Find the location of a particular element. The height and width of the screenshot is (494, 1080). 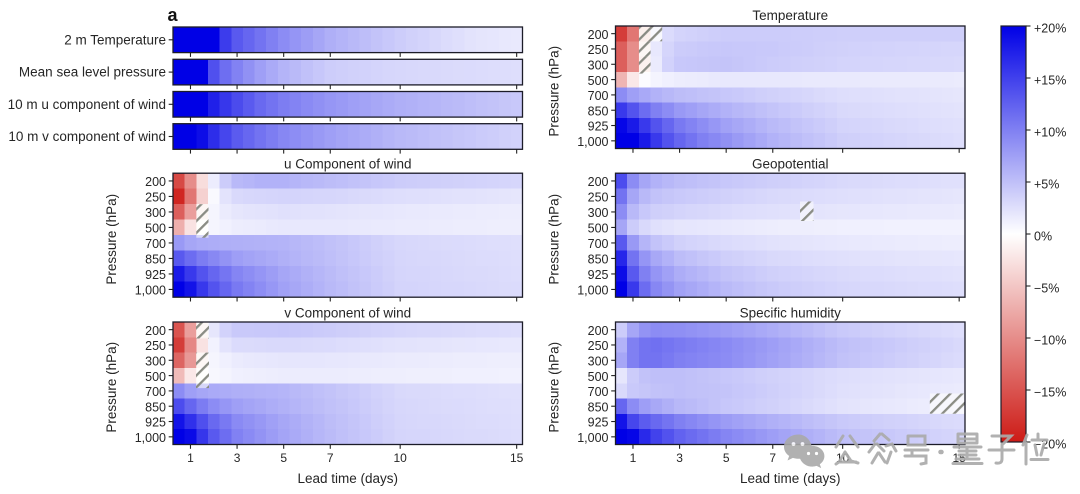

svg-text: u Component of wind is located at coordinates (348, 164).